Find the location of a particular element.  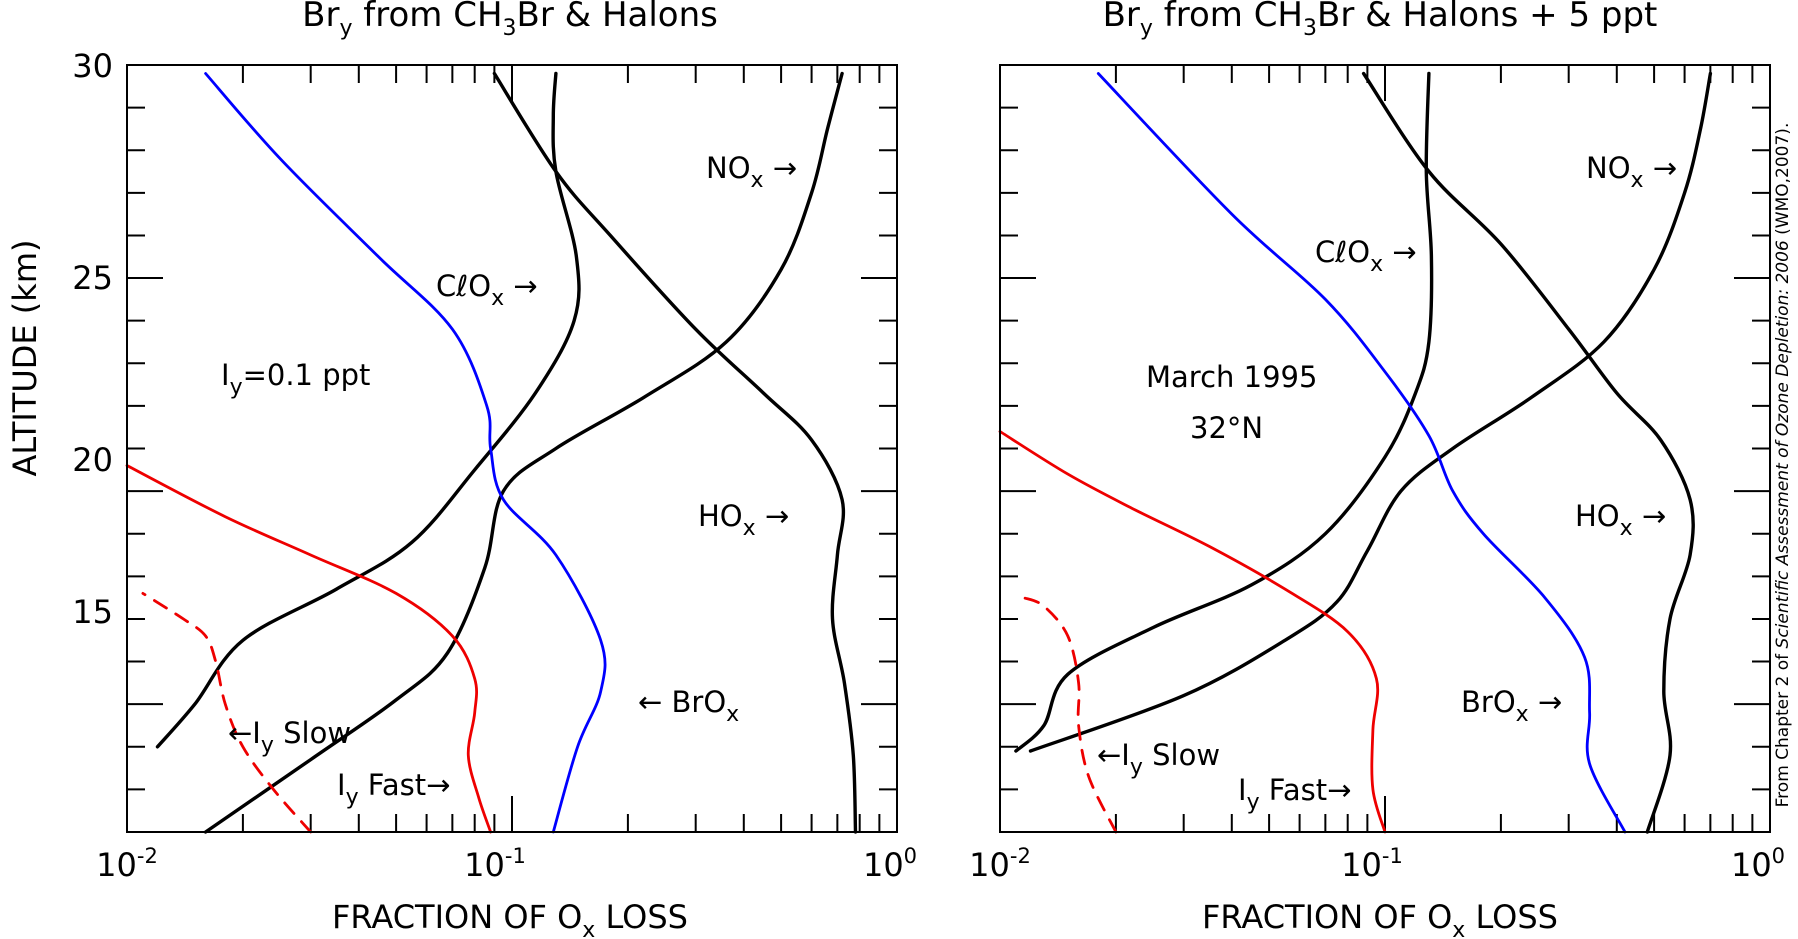

y-tick-label-20: 20 is located at coordinates (92, 460).